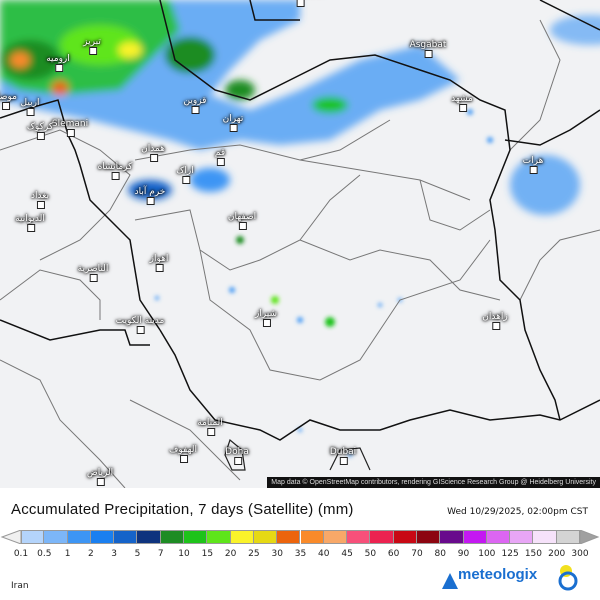 This screenshot has width=600, height=600. I want to click on colorbar-tick-label: 25, so click(254, 554).